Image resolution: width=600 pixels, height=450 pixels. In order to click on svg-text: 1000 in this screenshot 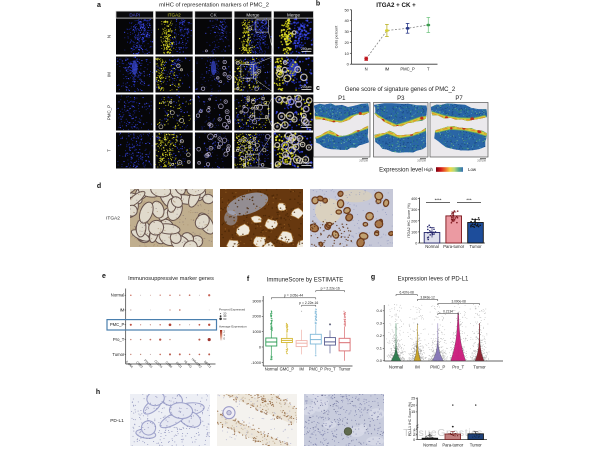, I will do `click(256, 331)`.